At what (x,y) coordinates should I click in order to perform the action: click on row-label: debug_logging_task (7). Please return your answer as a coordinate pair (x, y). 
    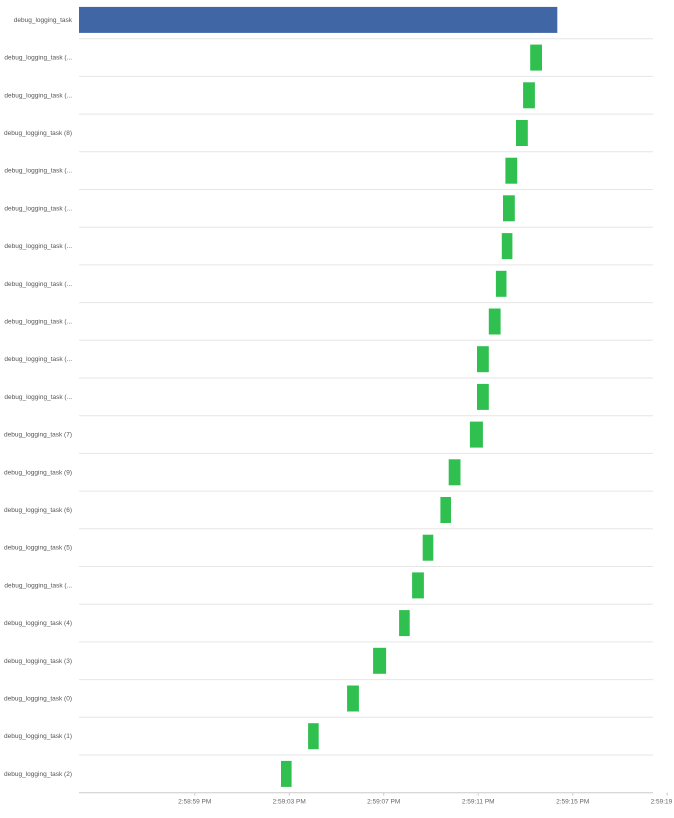
    Looking at the image, I should click on (38, 435).